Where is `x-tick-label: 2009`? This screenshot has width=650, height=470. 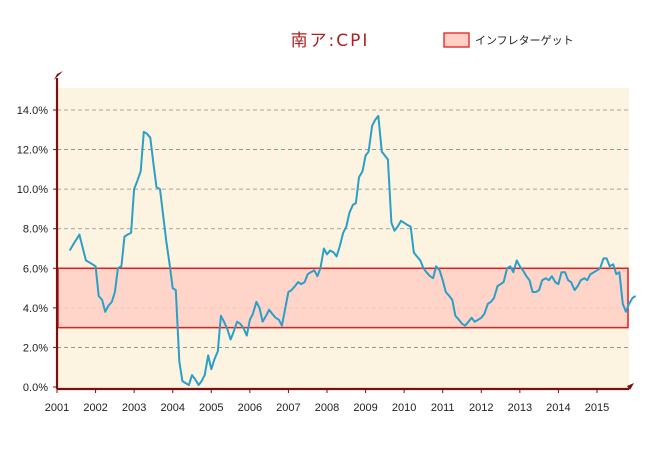
x-tick-label: 2009 is located at coordinates (365, 408).